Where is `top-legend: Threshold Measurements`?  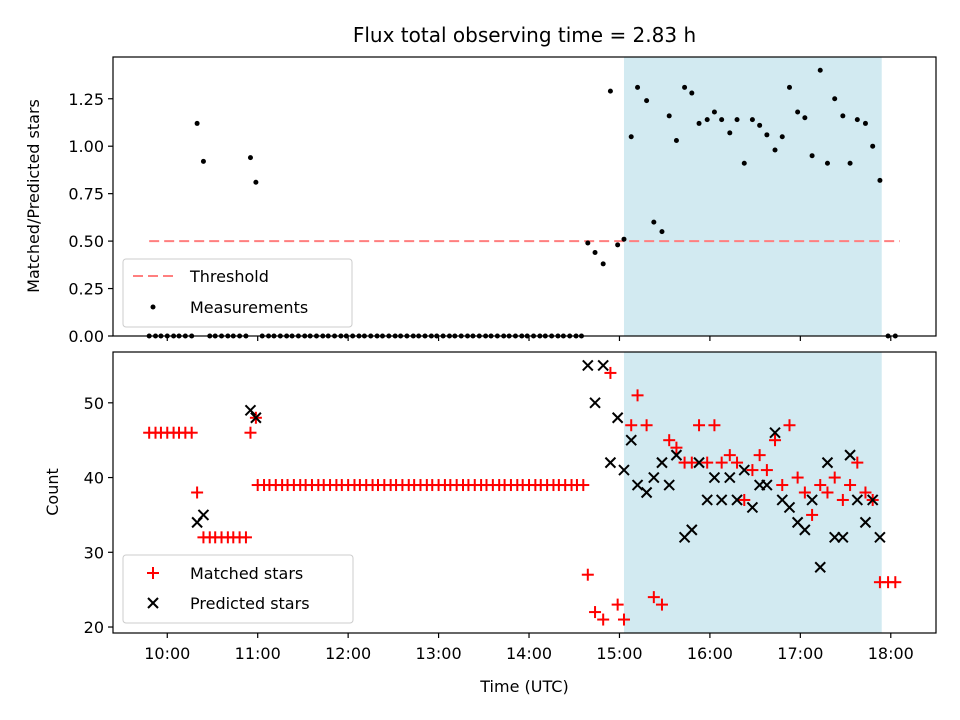
top-legend: Threshold Measurements is located at coordinates (237, 293).